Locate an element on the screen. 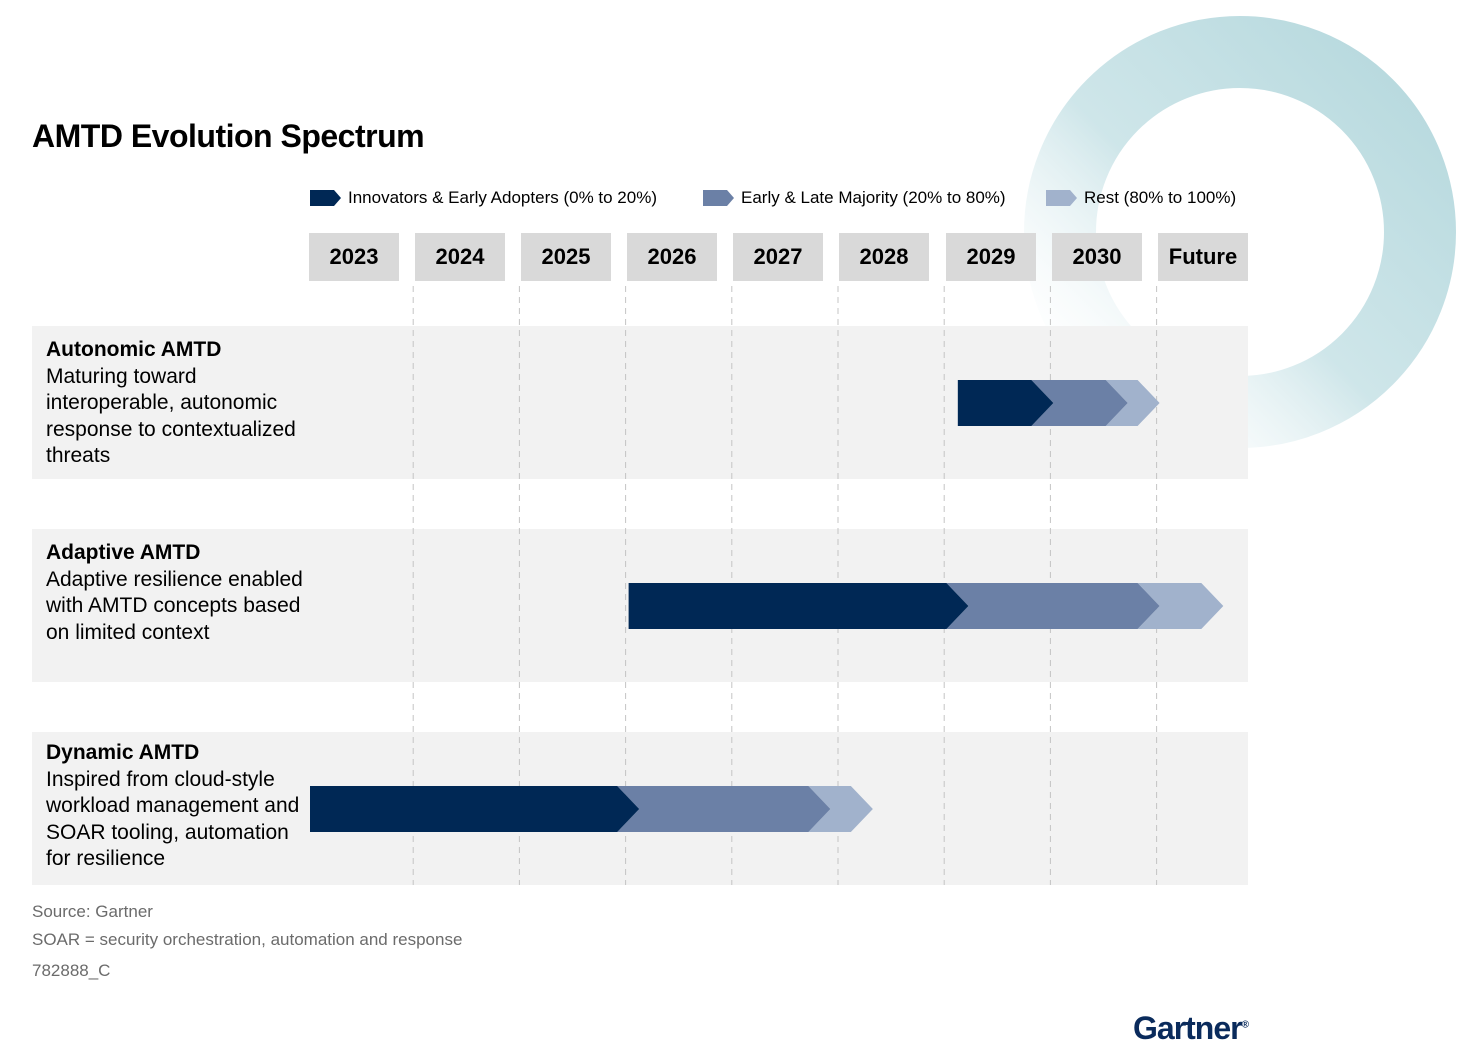 The width and height of the screenshot is (1467, 1057). legend-item-rest: Rest (80% to 100%) is located at coordinates (1141, 198).